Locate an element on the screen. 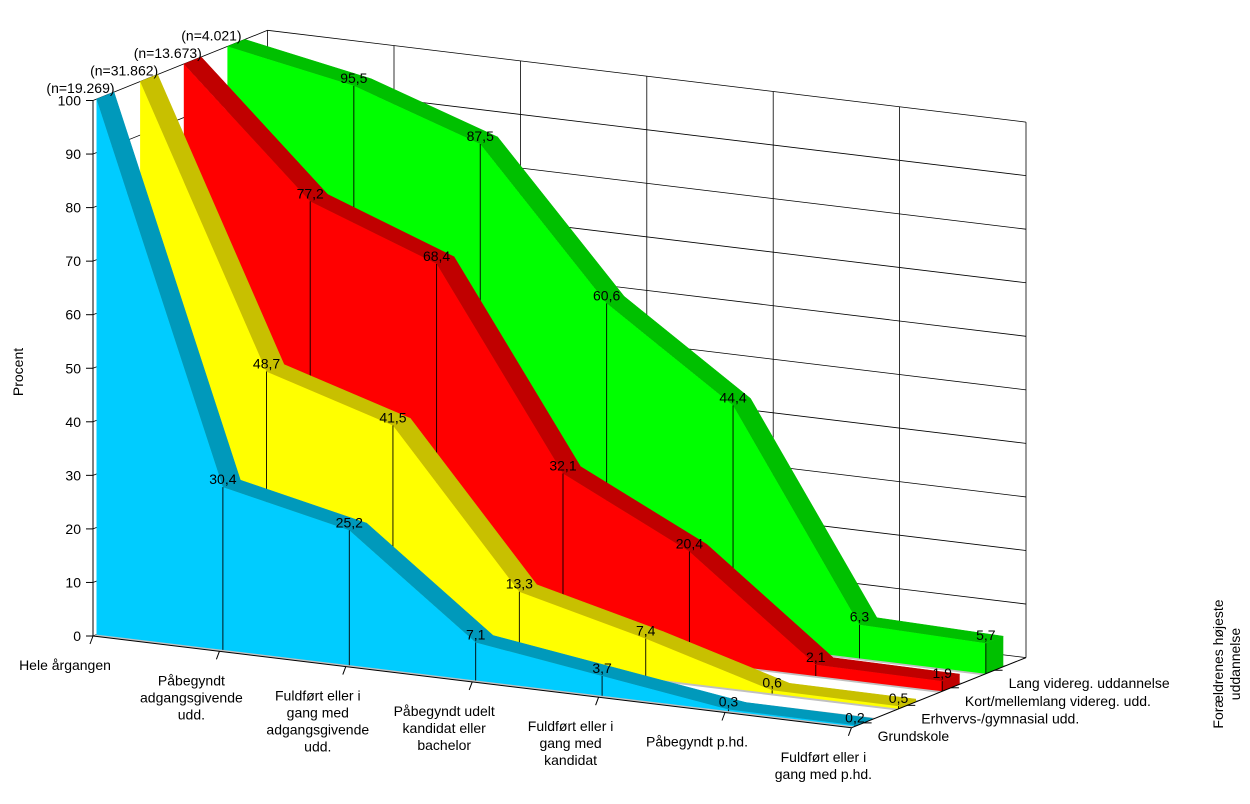 The image size is (1250, 804). y-tick-label: 60 is located at coordinates (73, 315).